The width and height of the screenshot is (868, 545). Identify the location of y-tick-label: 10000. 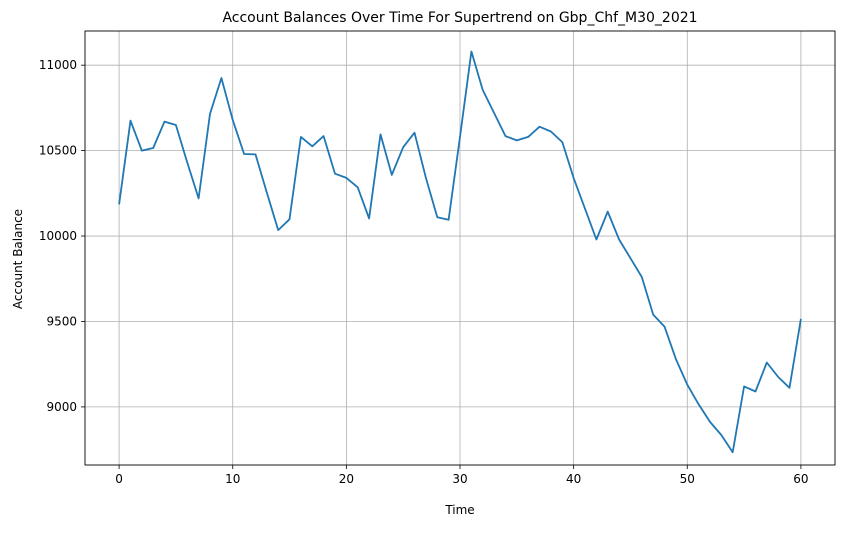
(58, 236).